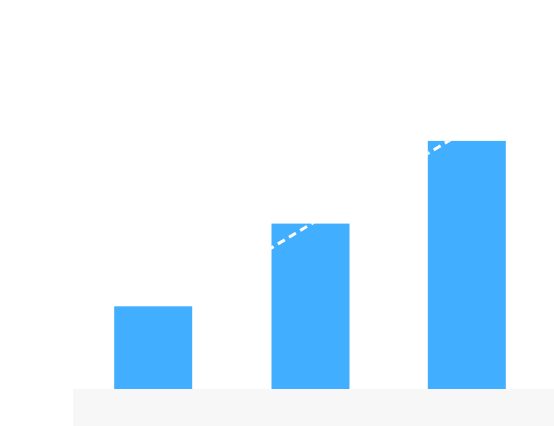 The image size is (554, 426). Describe the element at coordinates (313, 407) in the screenshot. I see `x-axis-band` at that location.